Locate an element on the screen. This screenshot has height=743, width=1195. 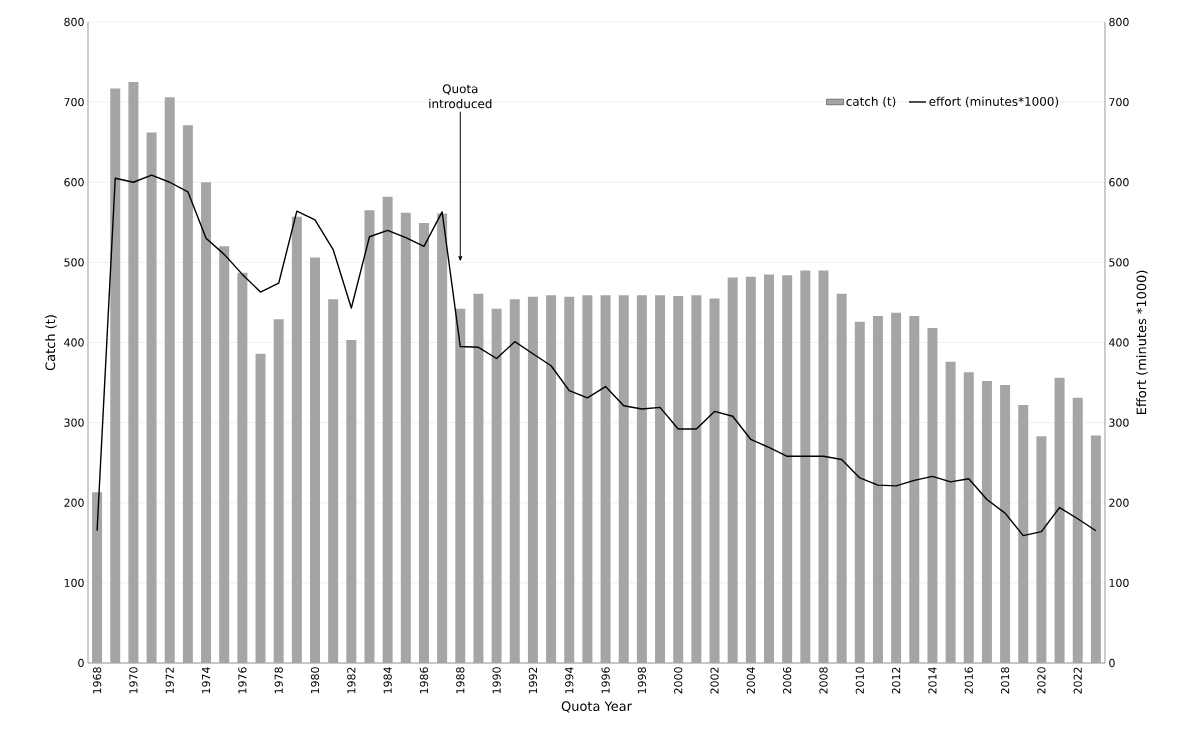
annotation: Quota introduced is located at coordinates (460, 96).